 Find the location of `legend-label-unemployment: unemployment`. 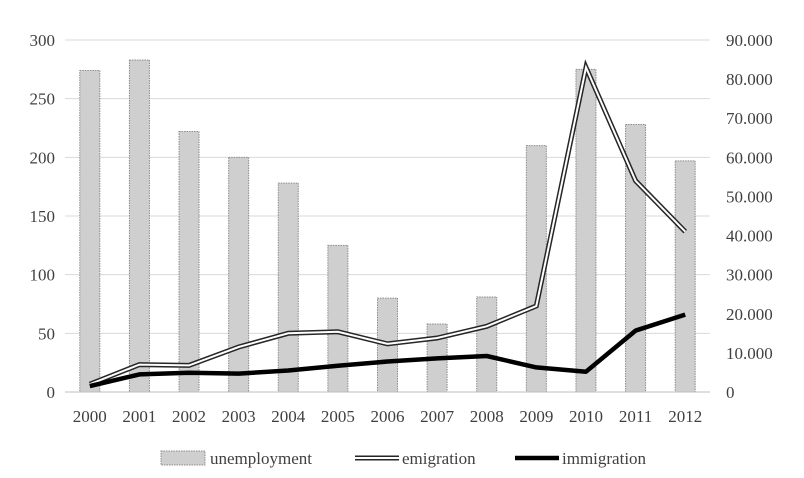

legend-label-unemployment: unemployment is located at coordinates (261, 458).